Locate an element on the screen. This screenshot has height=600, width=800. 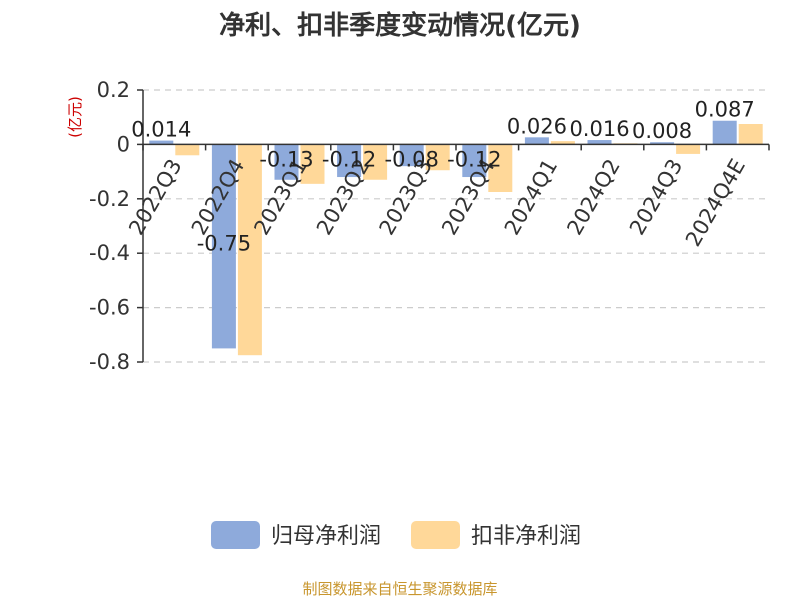
data-source-note: 制图数据来自恒生聚源数据库 is located at coordinates (399, 589).